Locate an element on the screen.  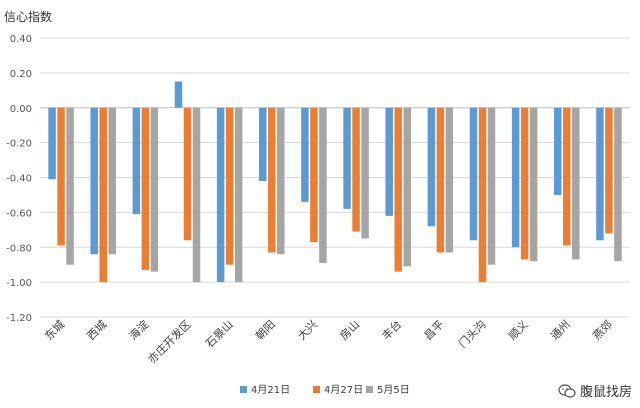
x-tick-label: 通州 is located at coordinates (560, 330).